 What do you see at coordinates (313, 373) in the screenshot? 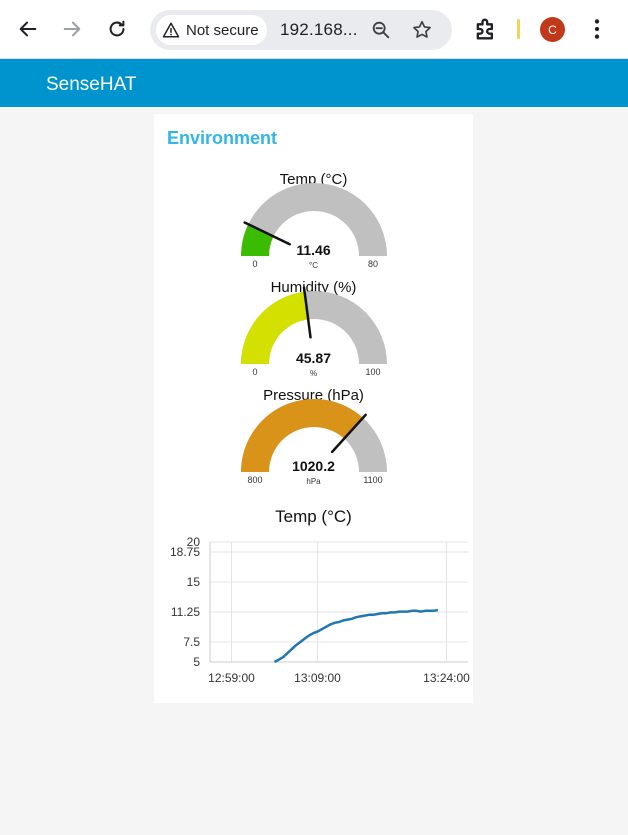
I see `gauge-unit: %` at bounding box center [313, 373].